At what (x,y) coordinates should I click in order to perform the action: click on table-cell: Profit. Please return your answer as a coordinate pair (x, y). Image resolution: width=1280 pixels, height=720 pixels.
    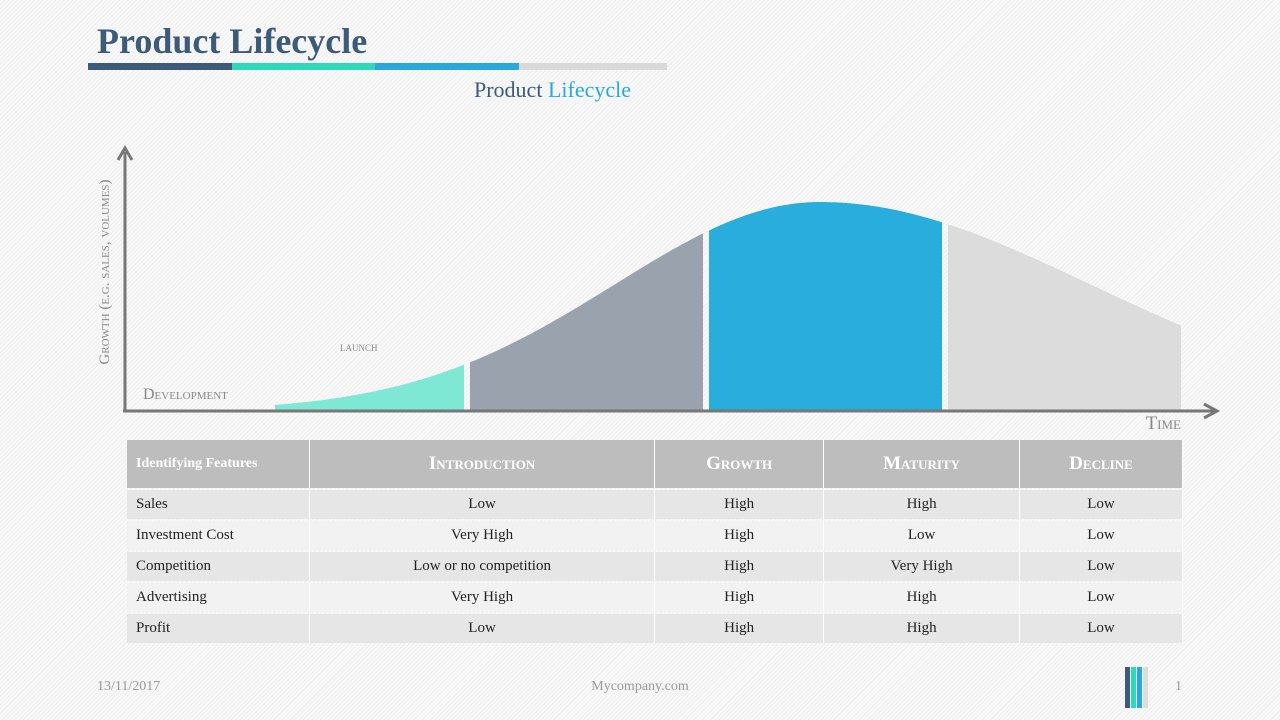
    Looking at the image, I should click on (218, 628).